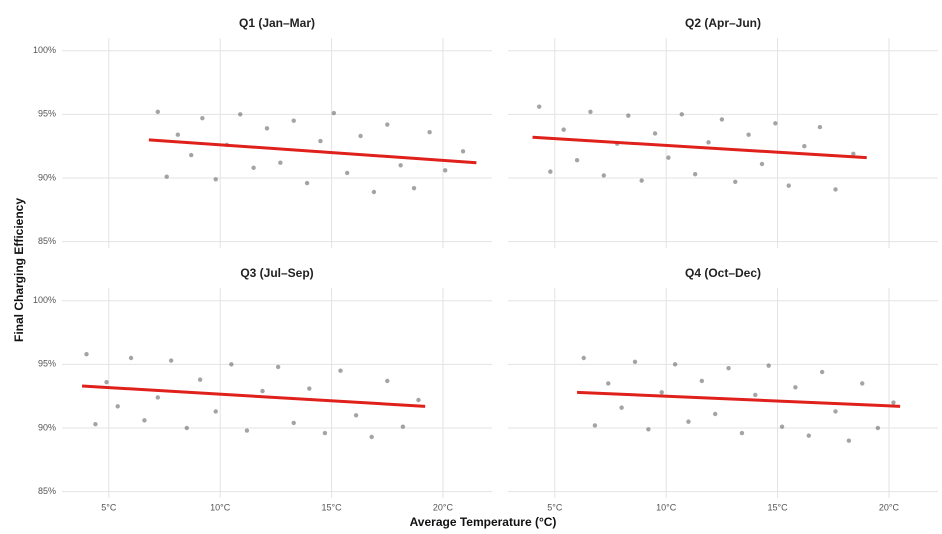 This screenshot has width=942, height=534. Describe the element at coordinates (276, 273) in the screenshot. I see `panel-title: Q3 (Jul–Sep)` at that location.